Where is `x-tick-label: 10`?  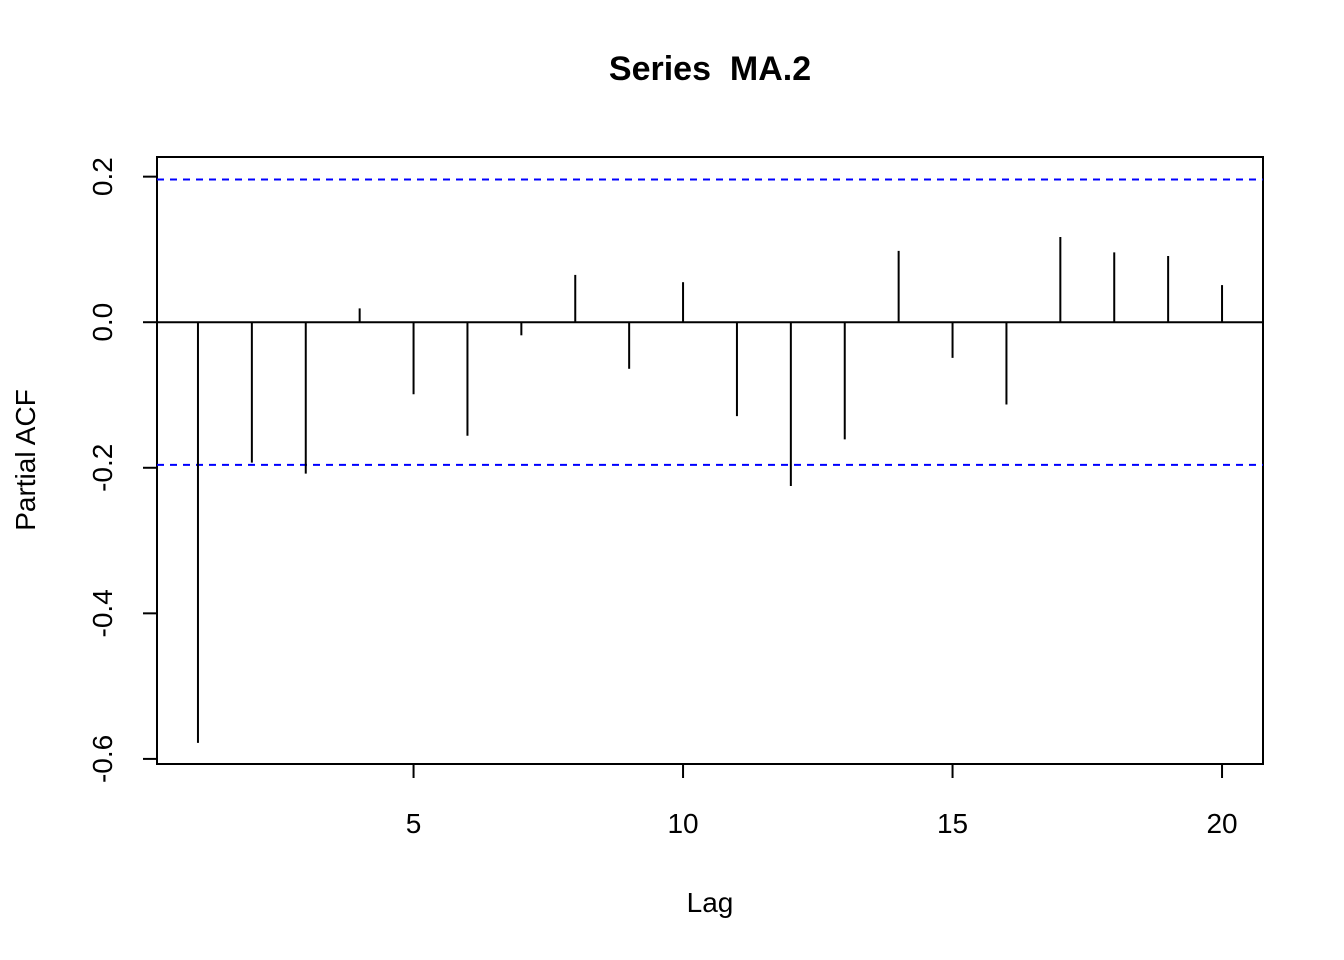
x-tick-label: 10 is located at coordinates (682, 823).